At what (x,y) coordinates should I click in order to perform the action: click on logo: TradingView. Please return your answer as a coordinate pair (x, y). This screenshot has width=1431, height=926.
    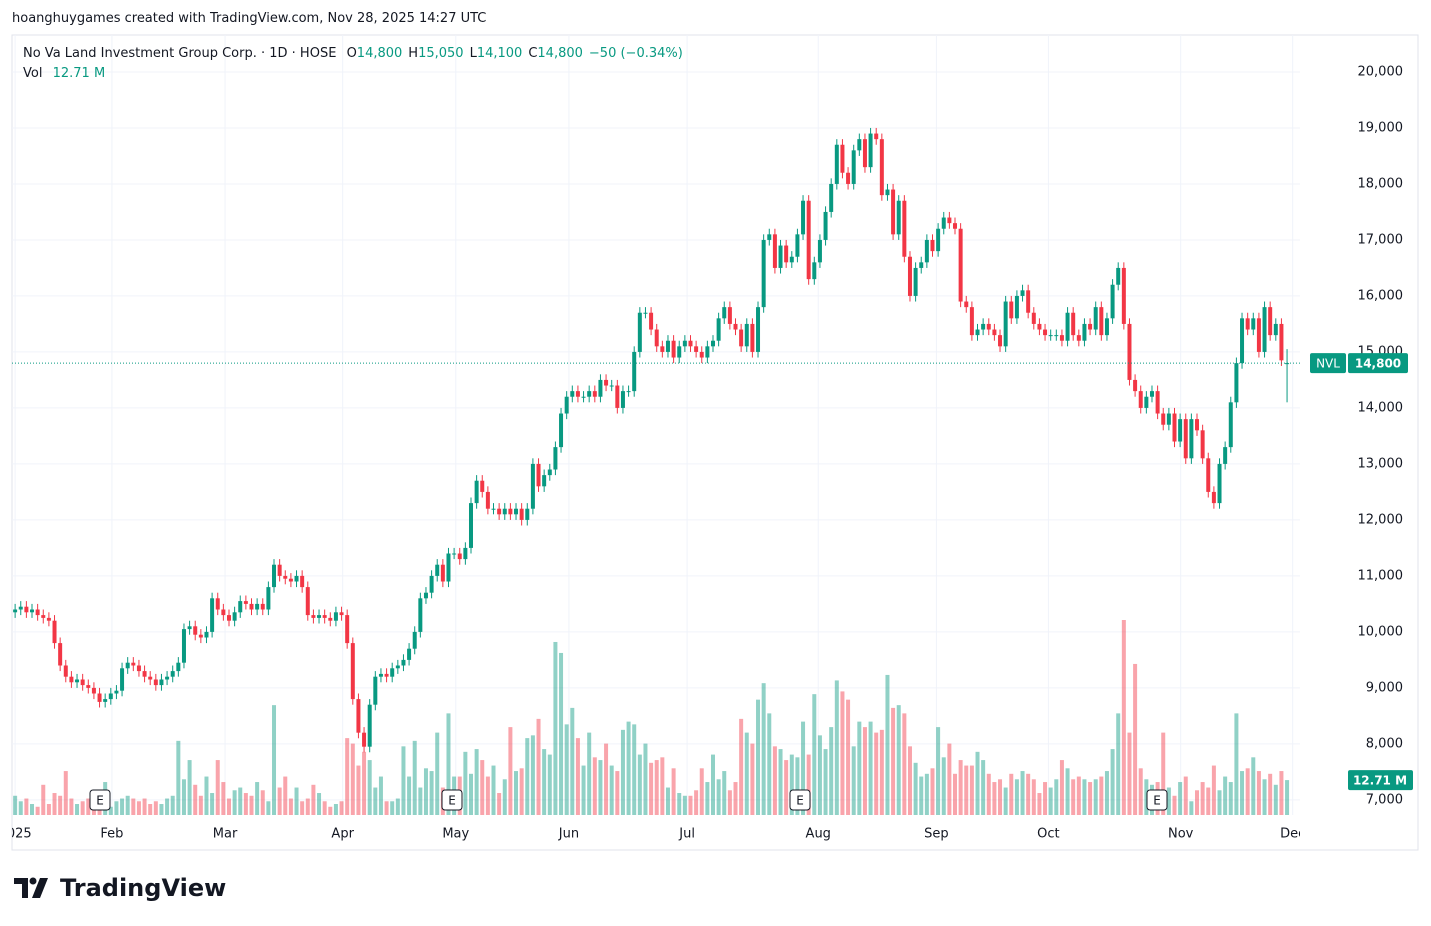
    Looking at the image, I should click on (122, 888).